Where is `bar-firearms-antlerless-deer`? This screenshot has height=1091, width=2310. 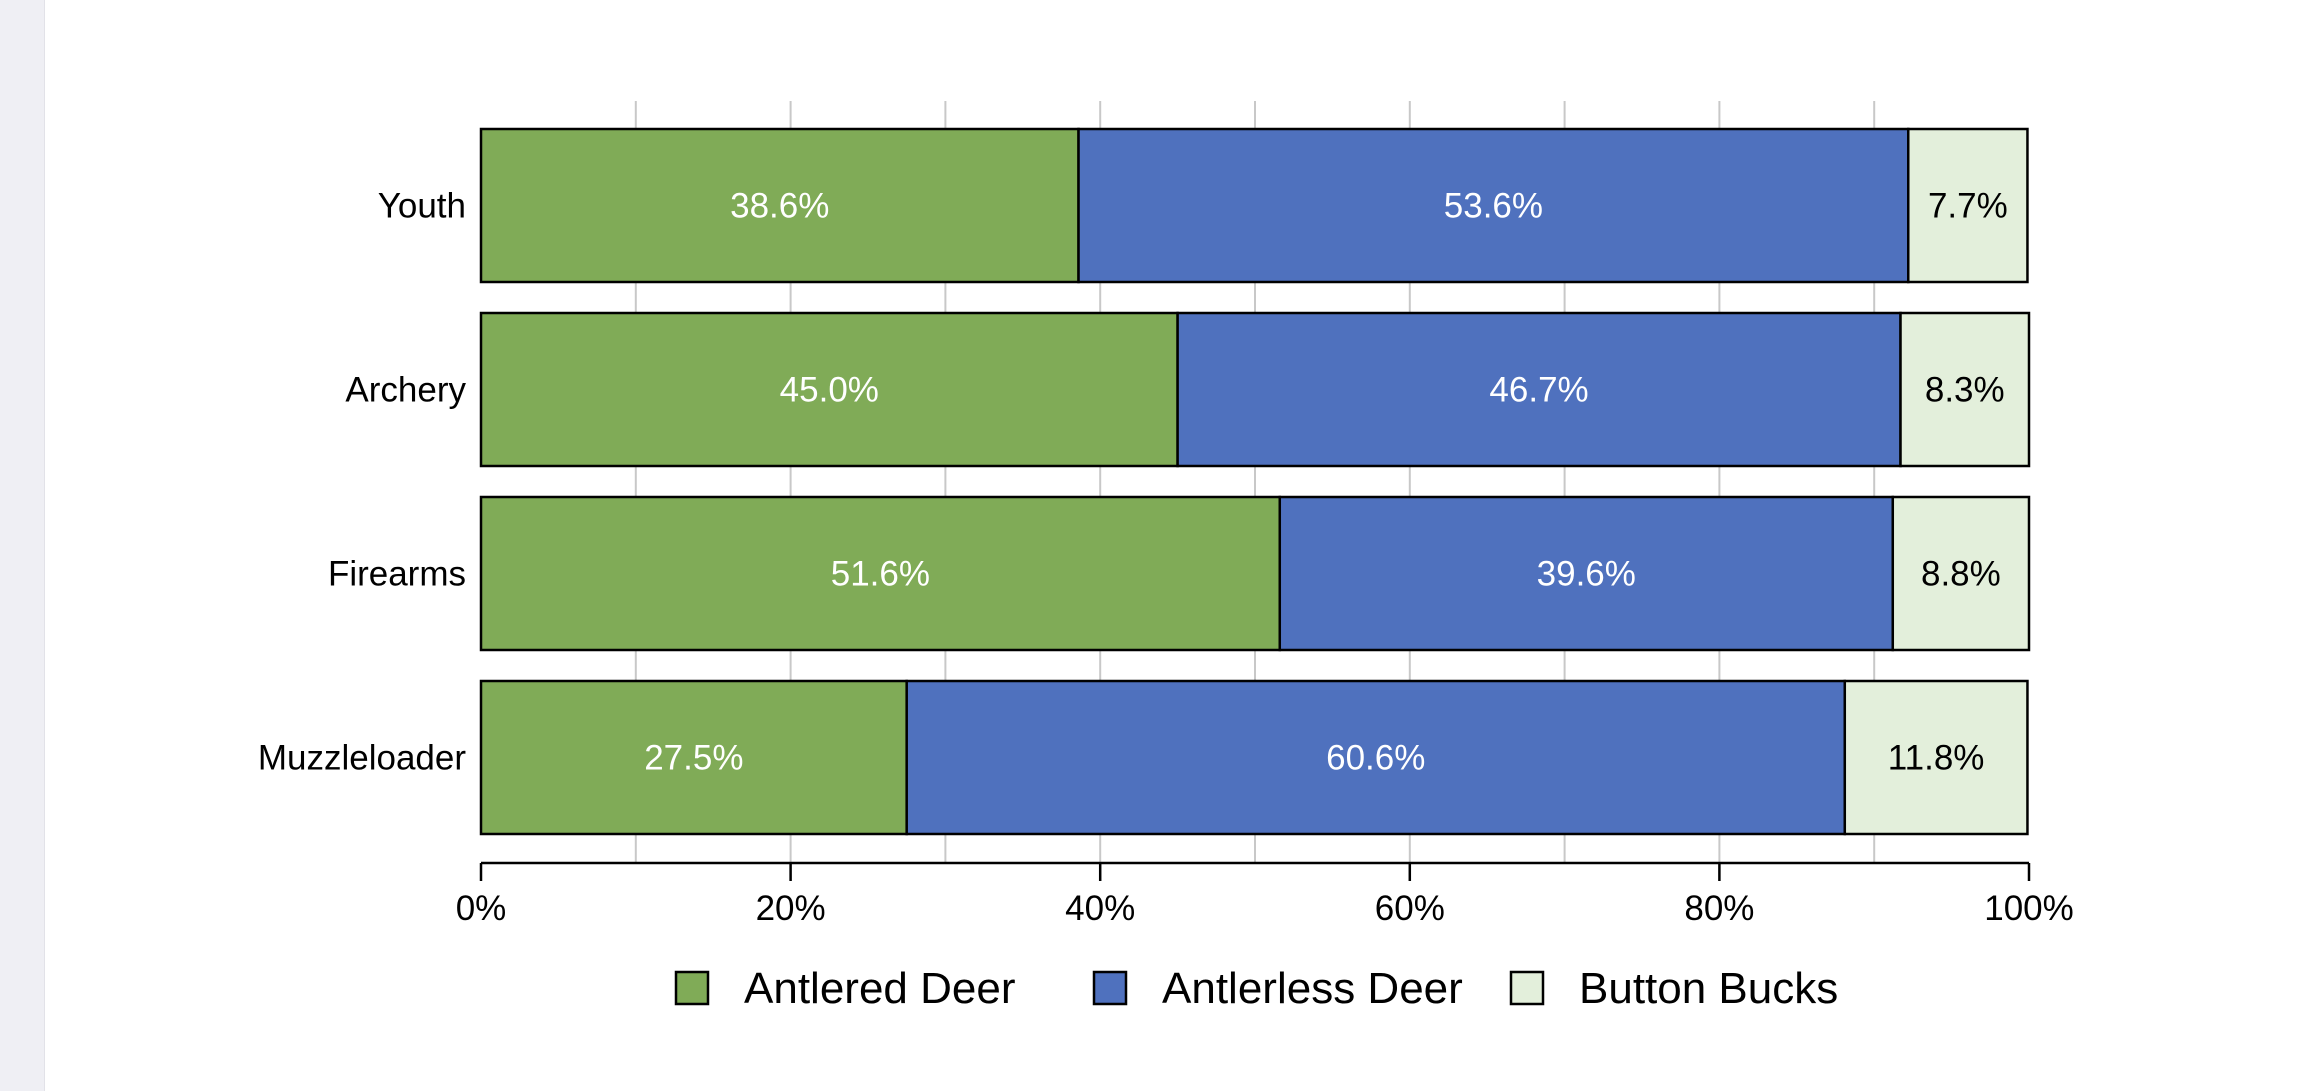
bar-firearms-antlerless-deer is located at coordinates (1586, 573).